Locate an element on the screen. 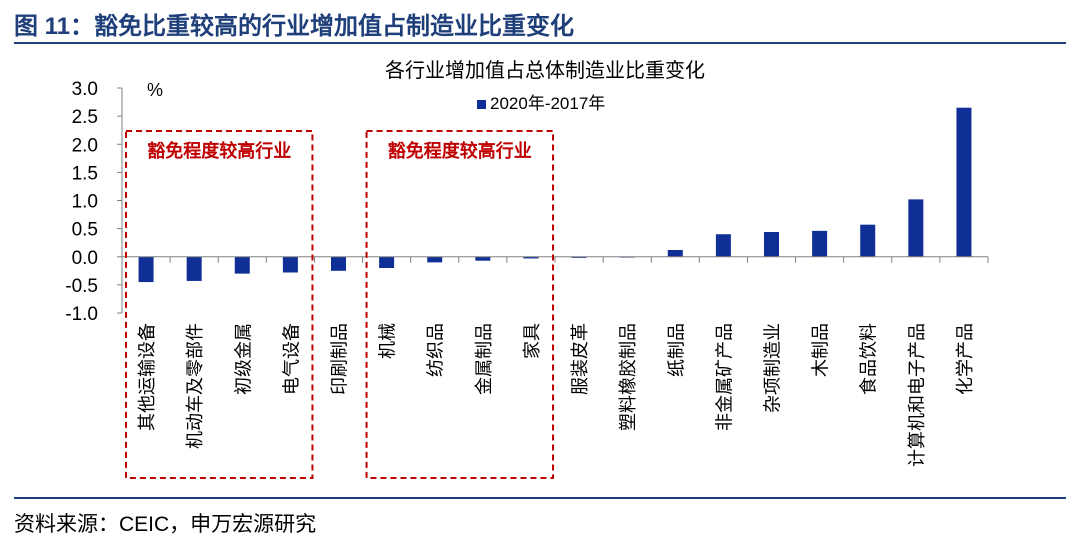  x-tick-label: 杂项制造业 is located at coordinates (773, 368).